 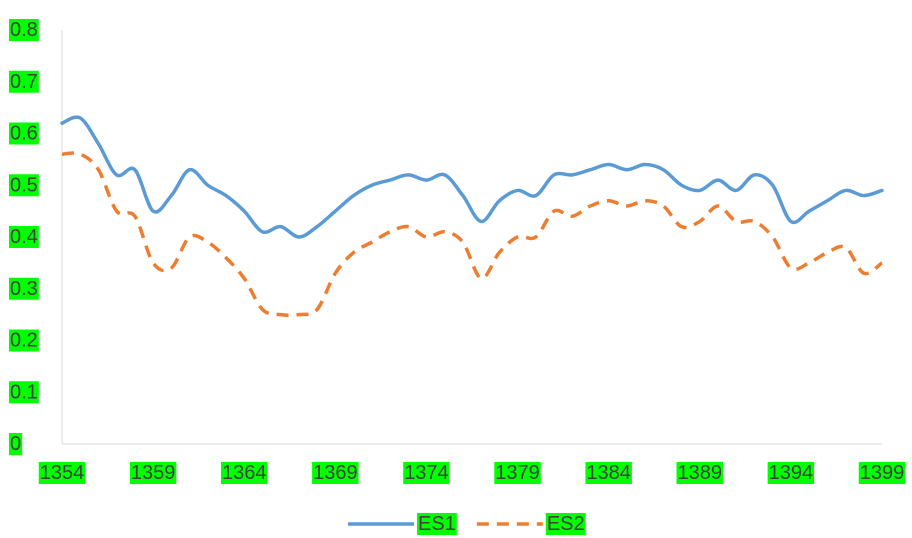 I want to click on y-tick-label: 0.1, so click(x=24, y=392).